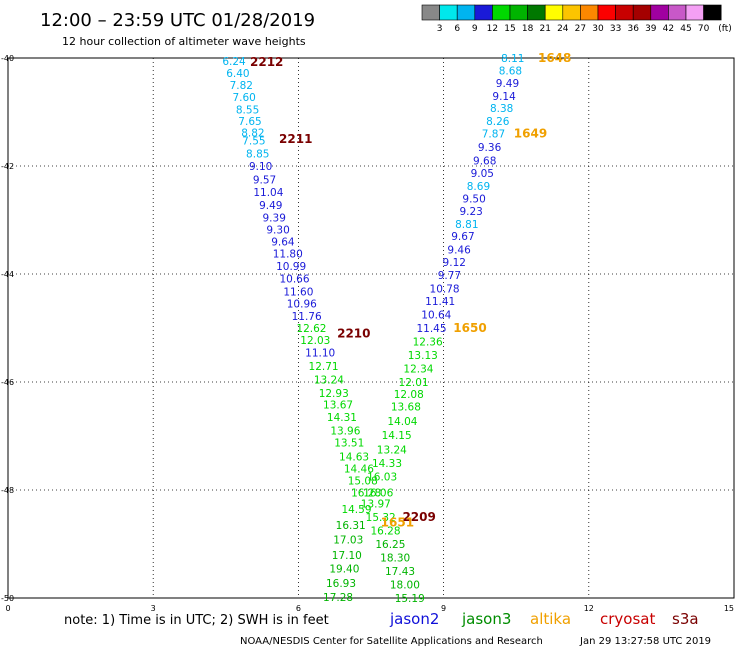 The image size is (740, 650). What do you see at coordinates (550, 619) in the screenshot?
I see `legend-entry: altika` at bounding box center [550, 619].